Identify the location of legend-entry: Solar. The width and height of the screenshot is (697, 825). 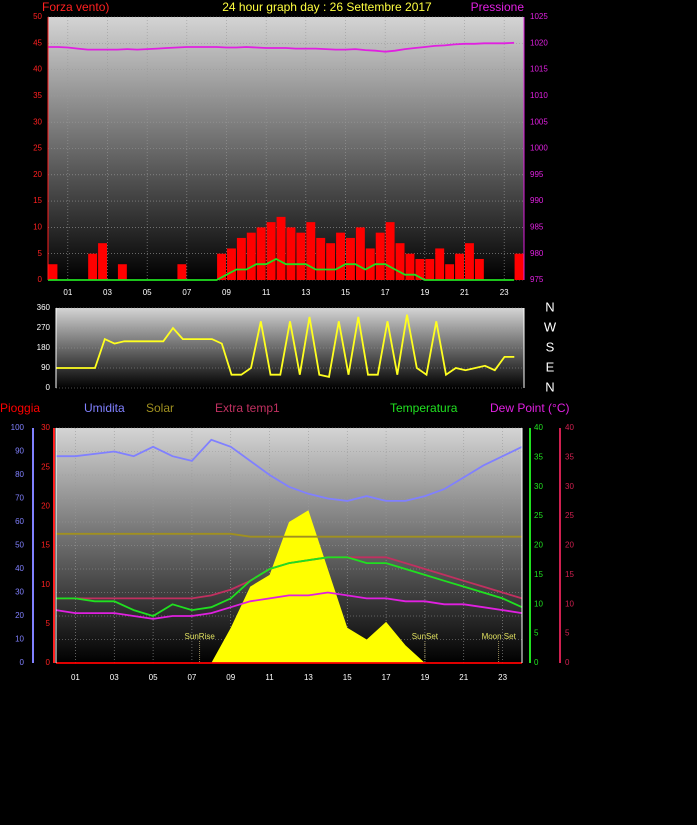
(160, 408).